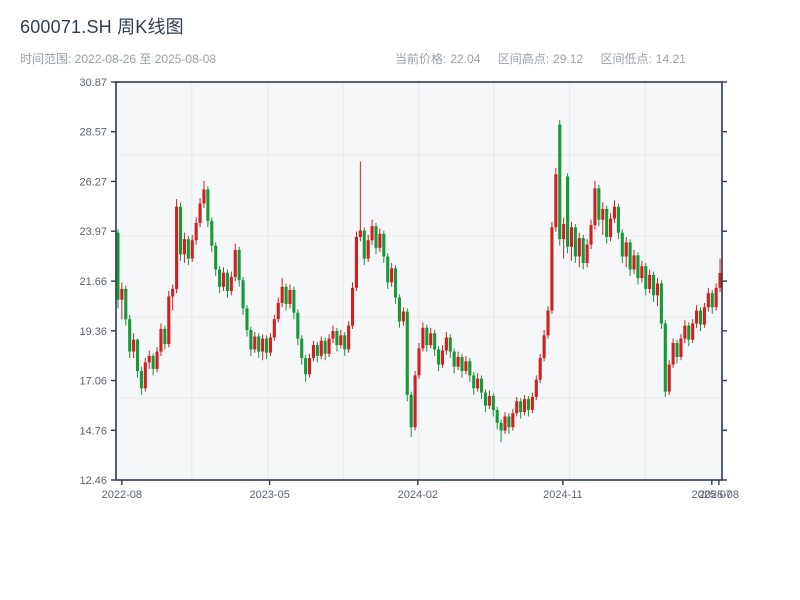 This screenshot has width=800, height=600. Describe the element at coordinates (93, 232) in the screenshot. I see `y-tick-label: 23.97` at that location.